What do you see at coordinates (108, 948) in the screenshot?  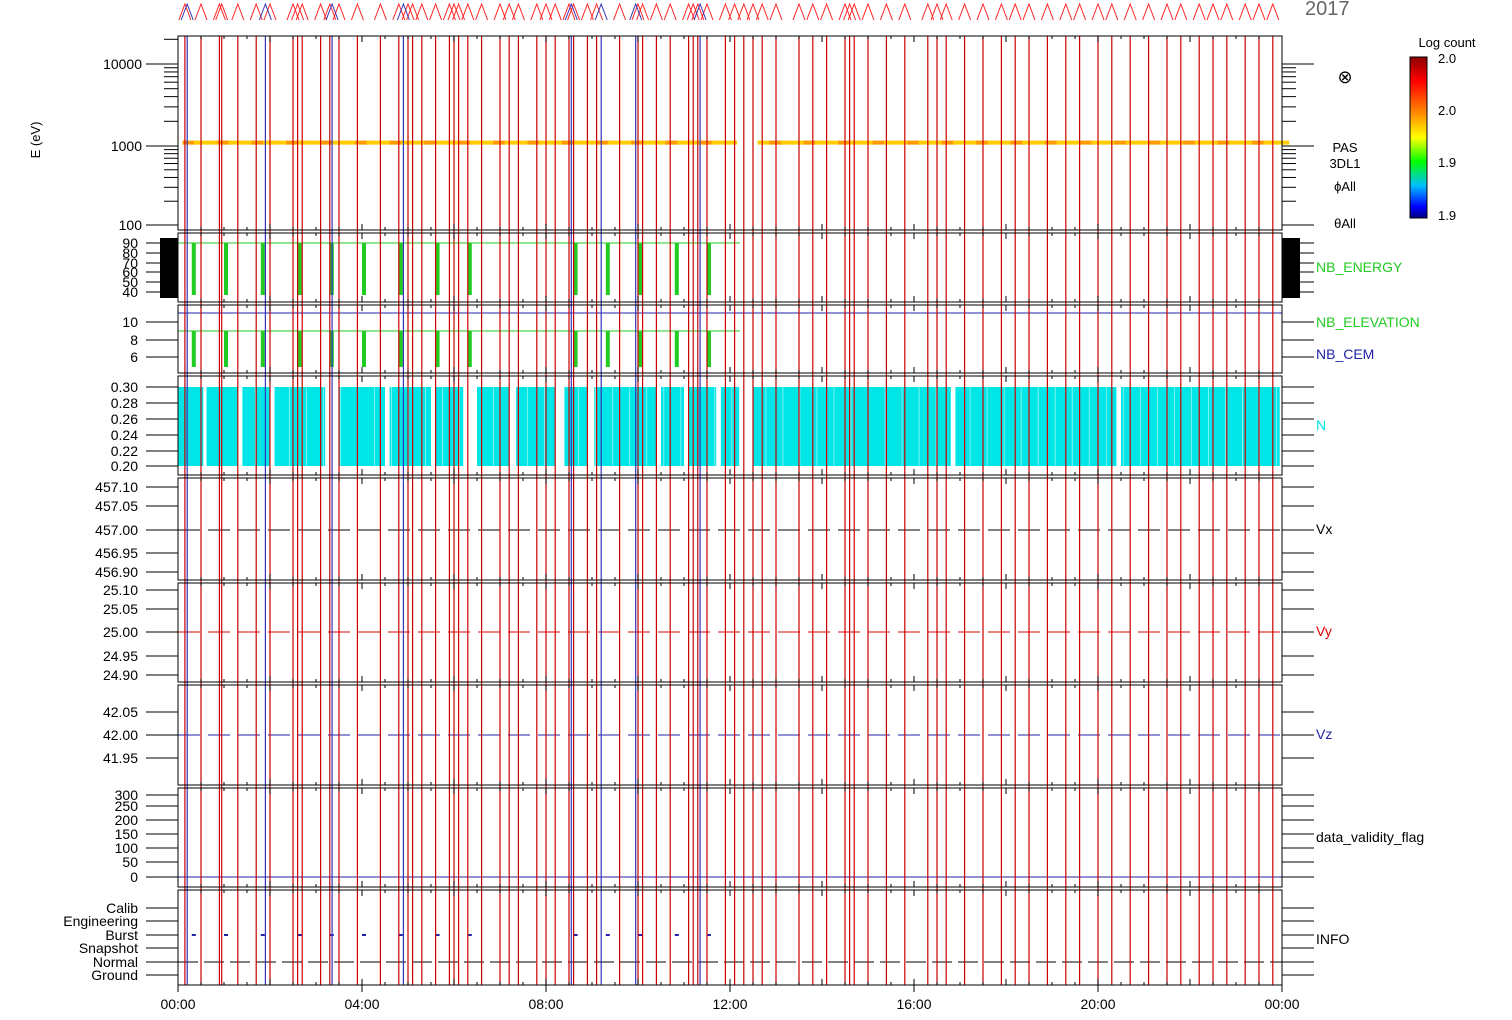 I see `info-ytick-label: Snapshot` at bounding box center [108, 948].